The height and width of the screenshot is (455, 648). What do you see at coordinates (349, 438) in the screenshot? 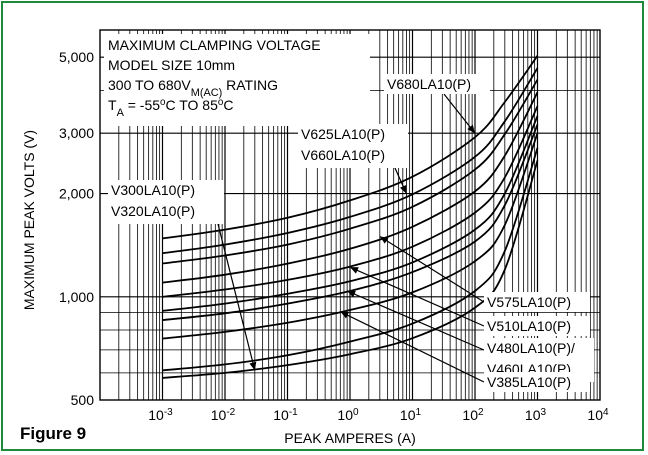
I see `x-axis-label: PEAK AMPERES (A)` at bounding box center [349, 438].